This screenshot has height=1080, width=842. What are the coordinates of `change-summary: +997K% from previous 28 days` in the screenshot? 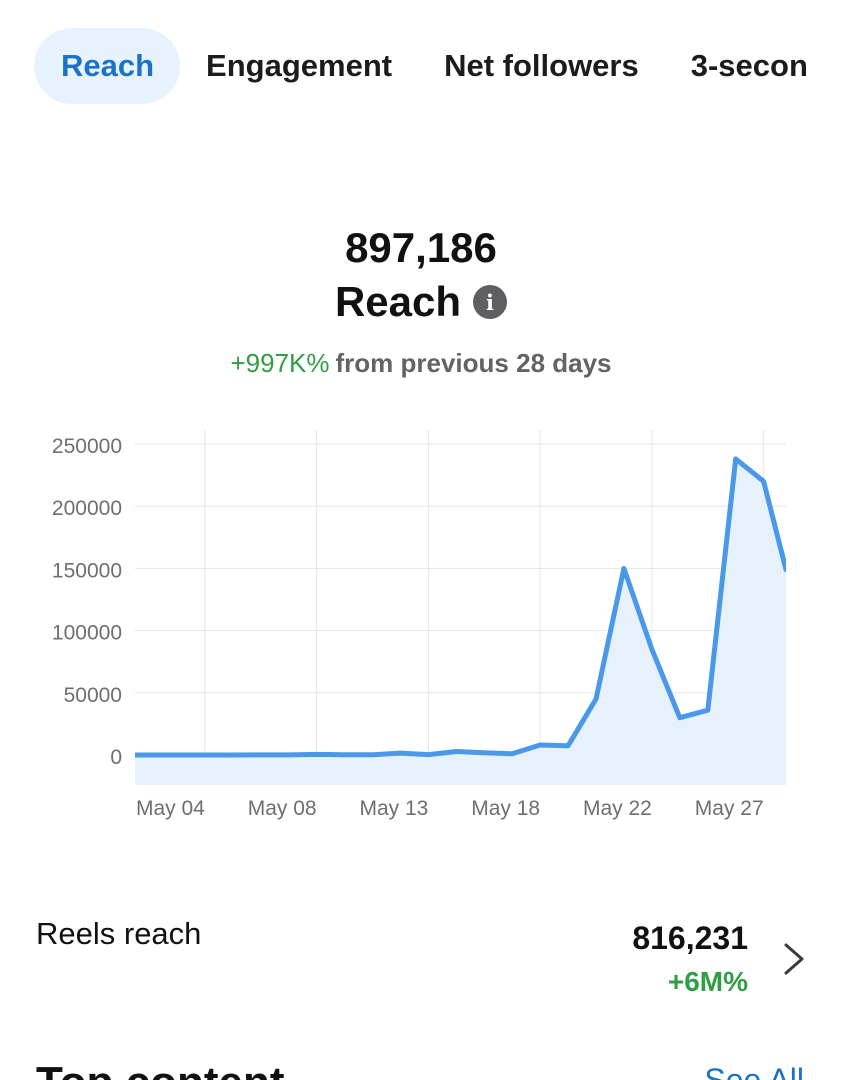 It's located at (421, 363).